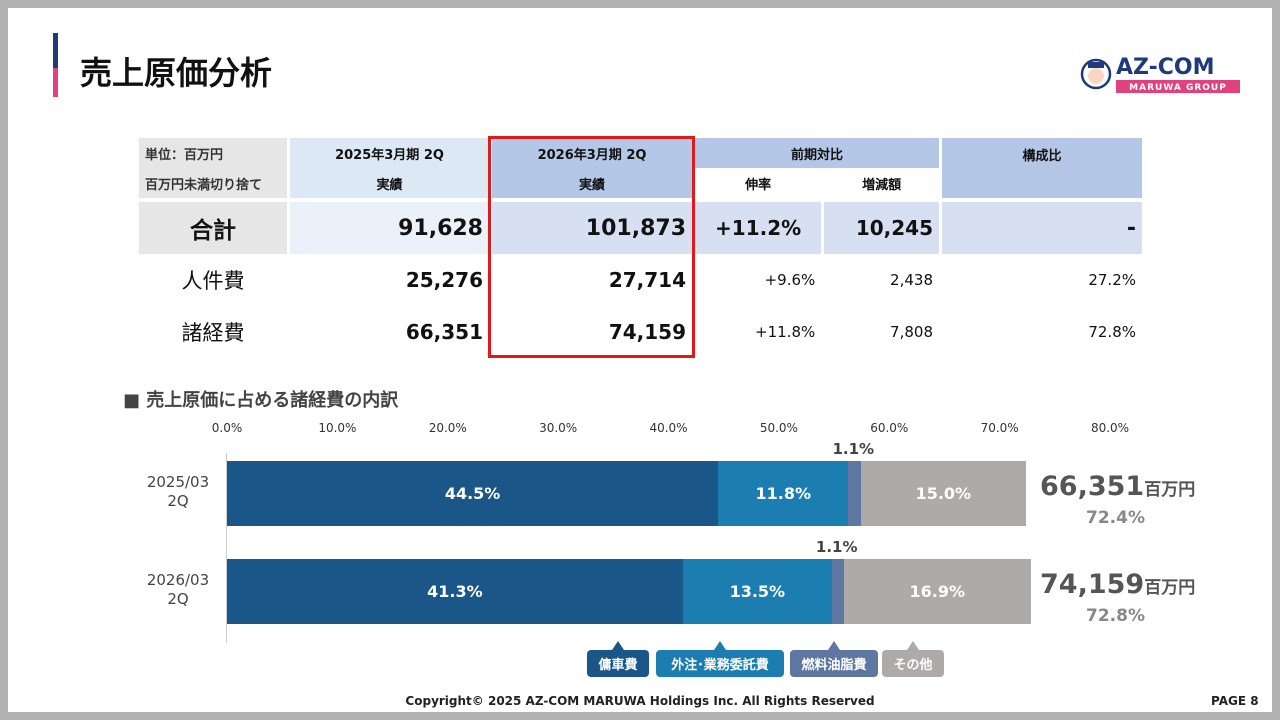 The image size is (1280, 720). What do you see at coordinates (178, 491) in the screenshot?
I see `category-label: 2025/03 2Q` at bounding box center [178, 491].